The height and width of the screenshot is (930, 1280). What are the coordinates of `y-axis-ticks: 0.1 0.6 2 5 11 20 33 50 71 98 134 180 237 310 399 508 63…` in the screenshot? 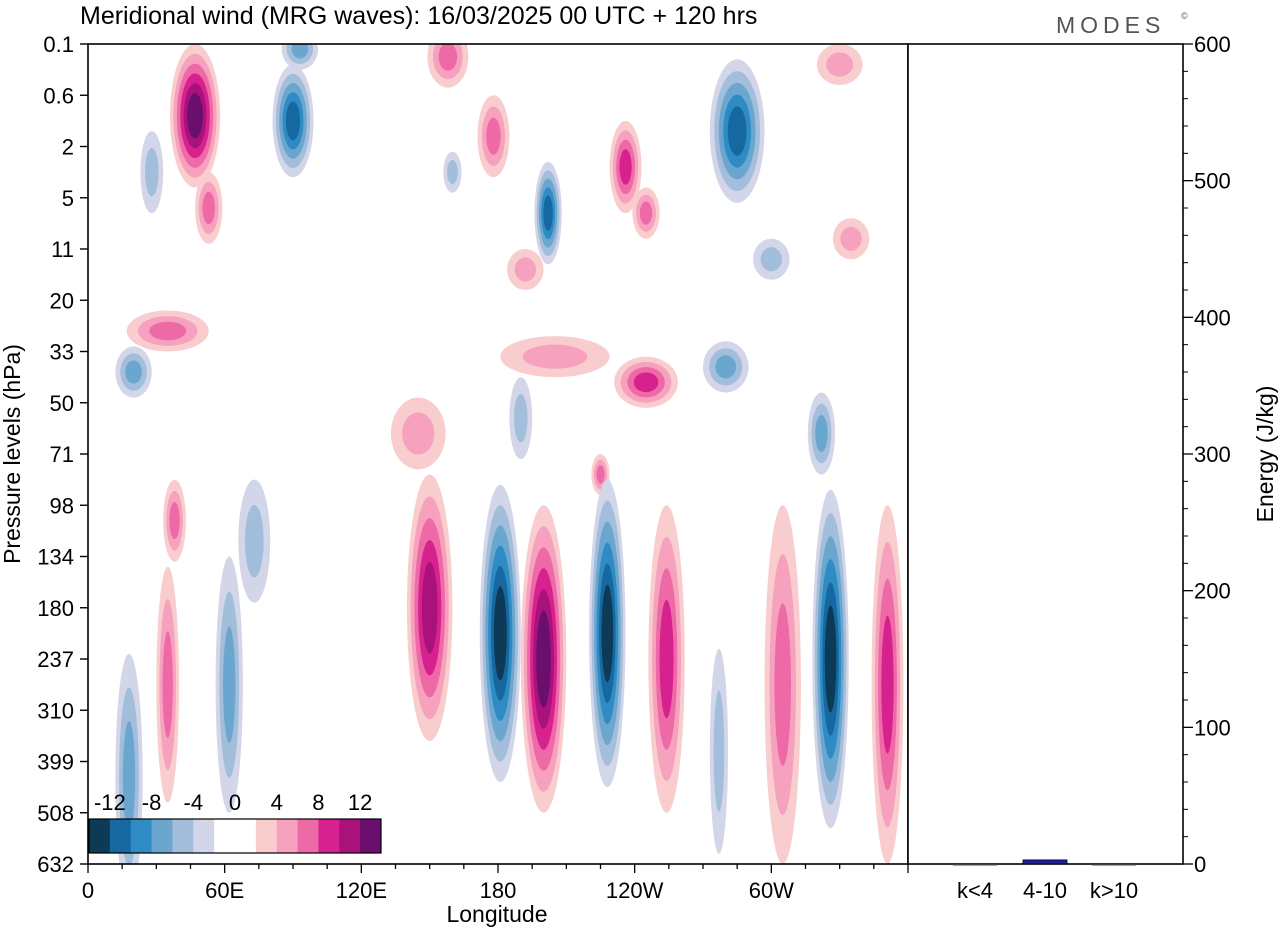 It's located at (62, 454).